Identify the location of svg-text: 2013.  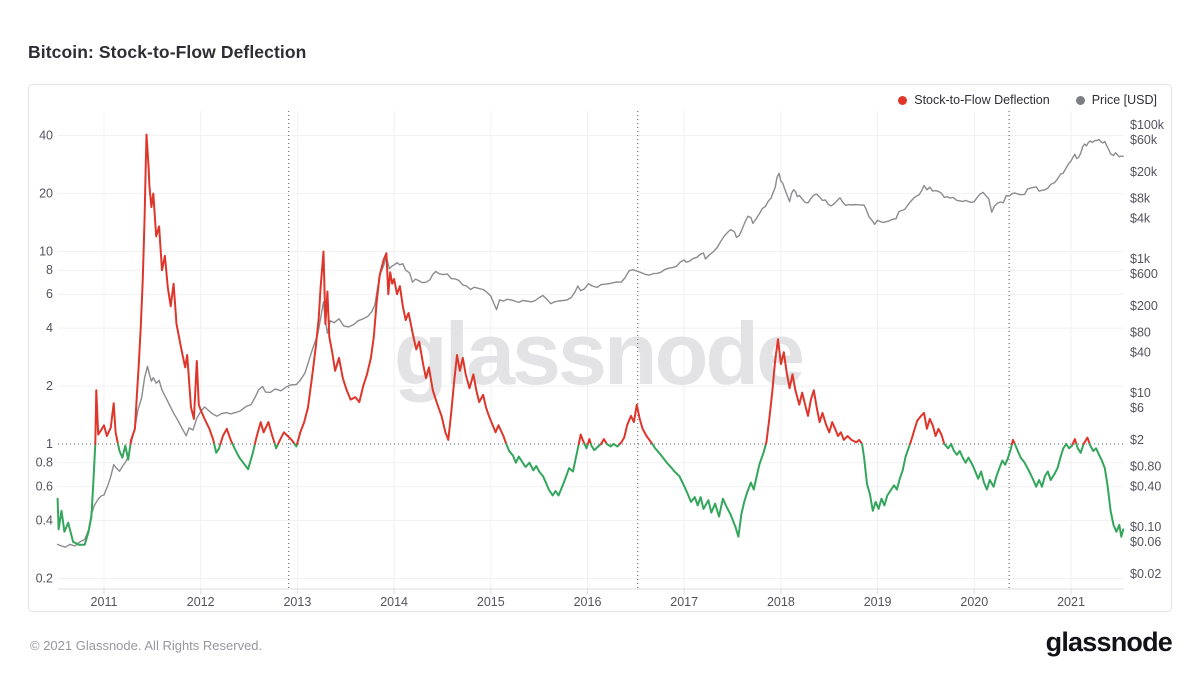
(297, 602).